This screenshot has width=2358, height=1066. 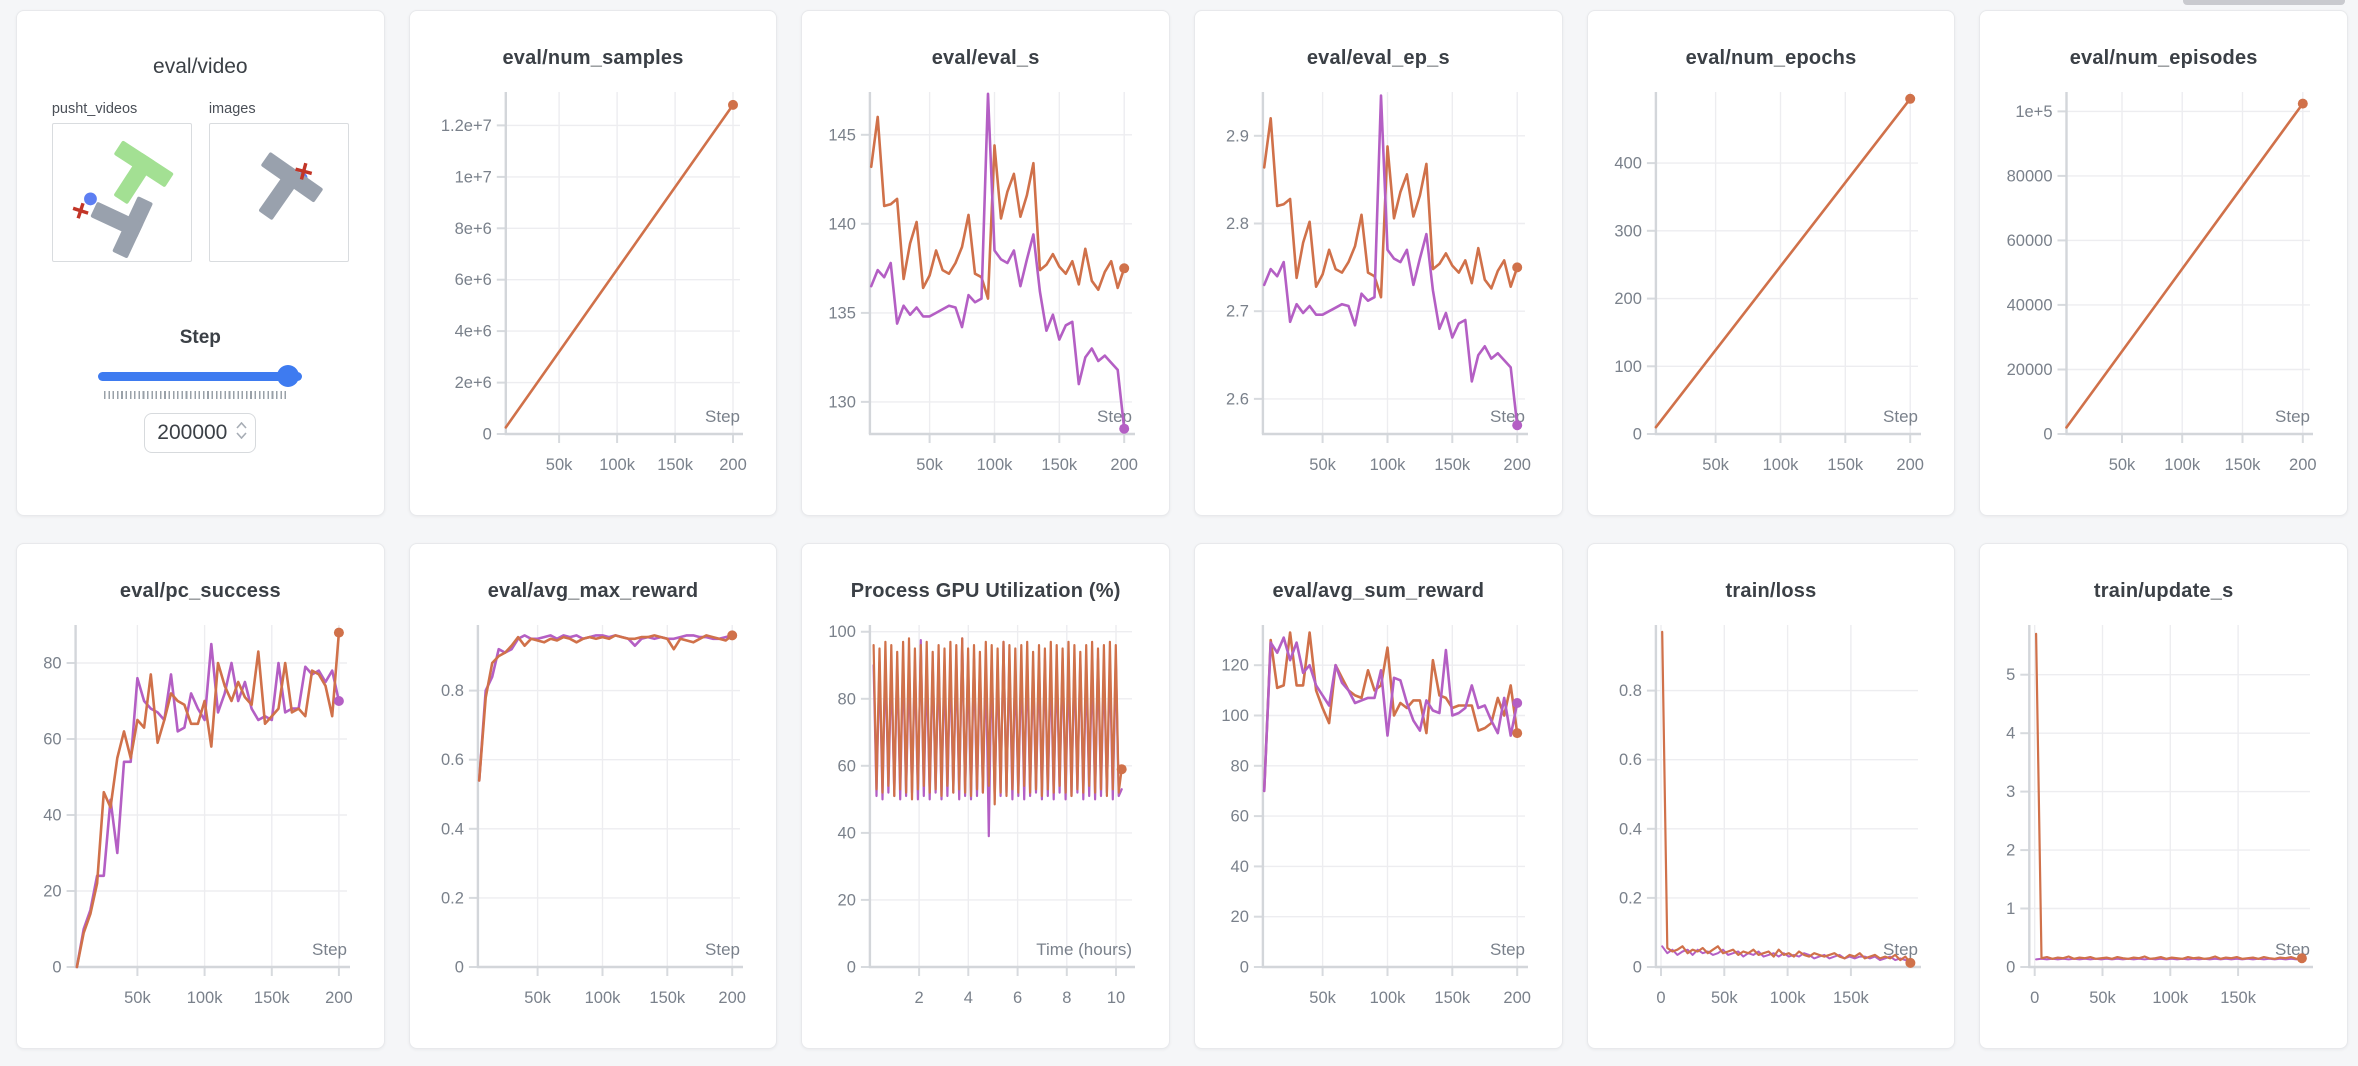 I want to click on chart-train-loss: 0 50k 100k 150k 0 0.2 0.4 0.6 0.8 Step, so click(x=1772, y=825).